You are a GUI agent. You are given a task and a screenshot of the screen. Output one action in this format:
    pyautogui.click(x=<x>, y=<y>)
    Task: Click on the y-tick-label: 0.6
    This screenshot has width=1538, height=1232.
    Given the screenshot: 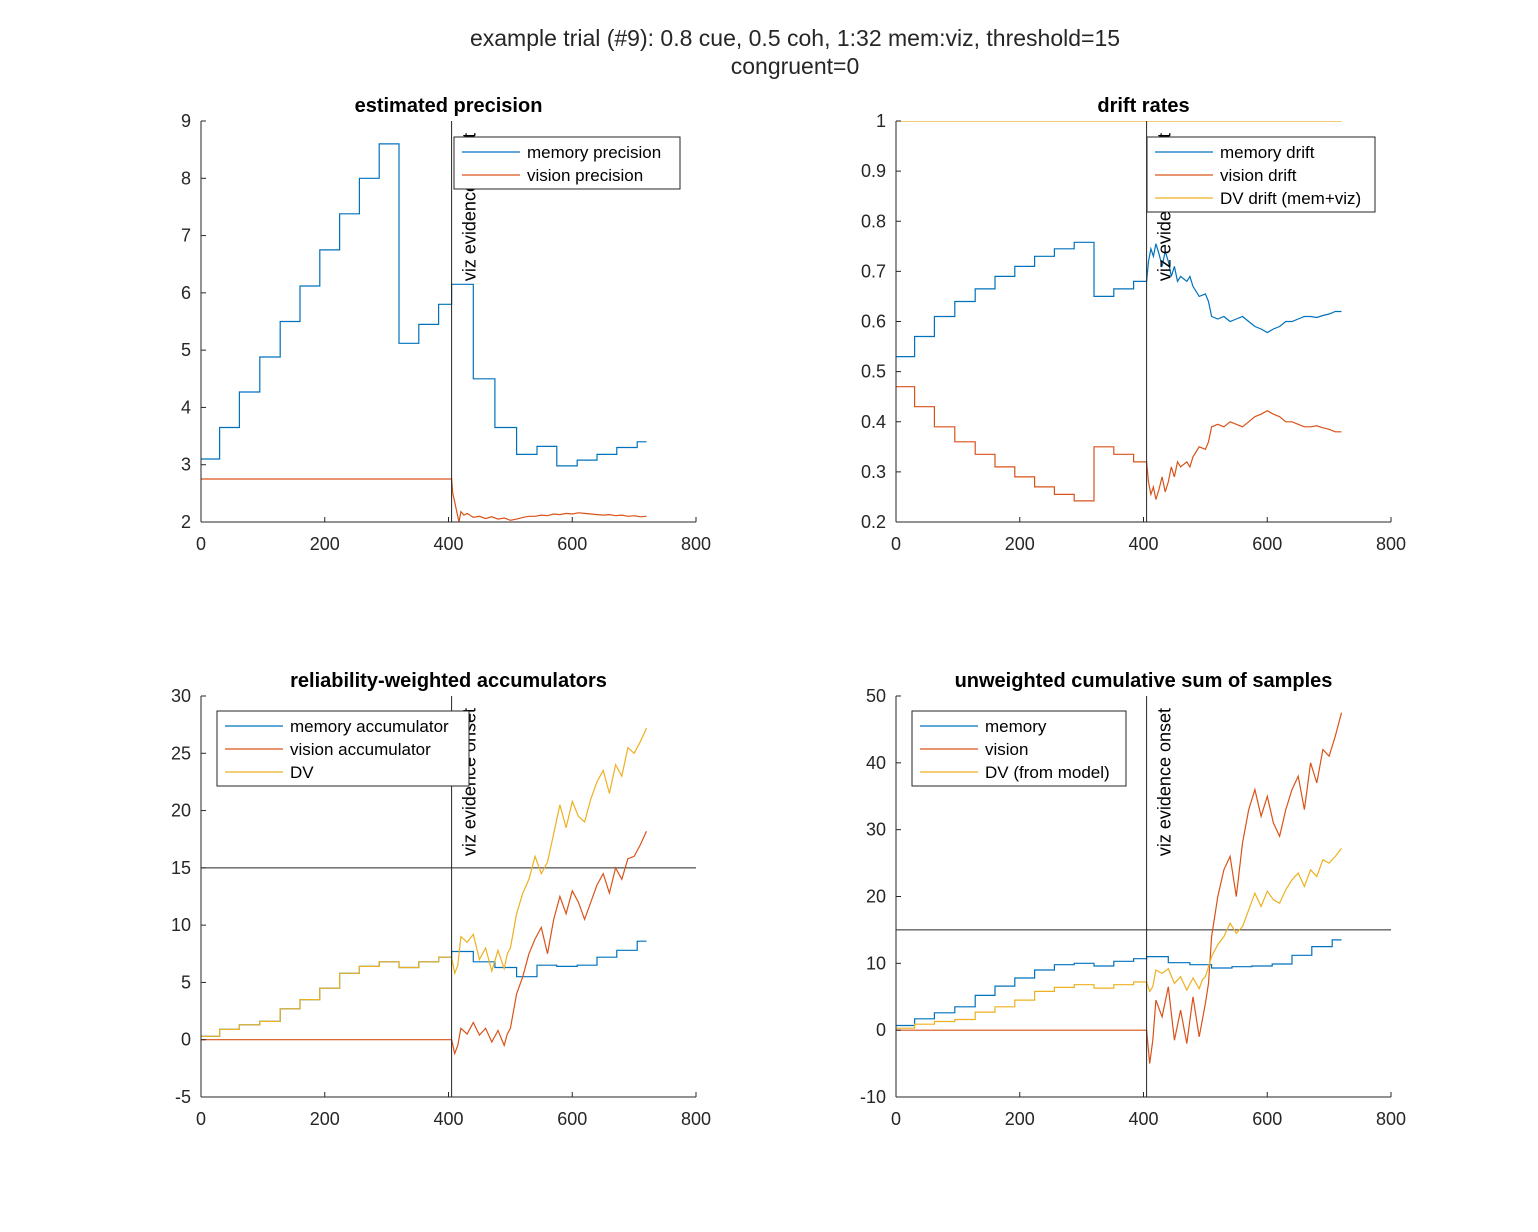 What is the action you would take?
    pyautogui.click(x=873, y=322)
    